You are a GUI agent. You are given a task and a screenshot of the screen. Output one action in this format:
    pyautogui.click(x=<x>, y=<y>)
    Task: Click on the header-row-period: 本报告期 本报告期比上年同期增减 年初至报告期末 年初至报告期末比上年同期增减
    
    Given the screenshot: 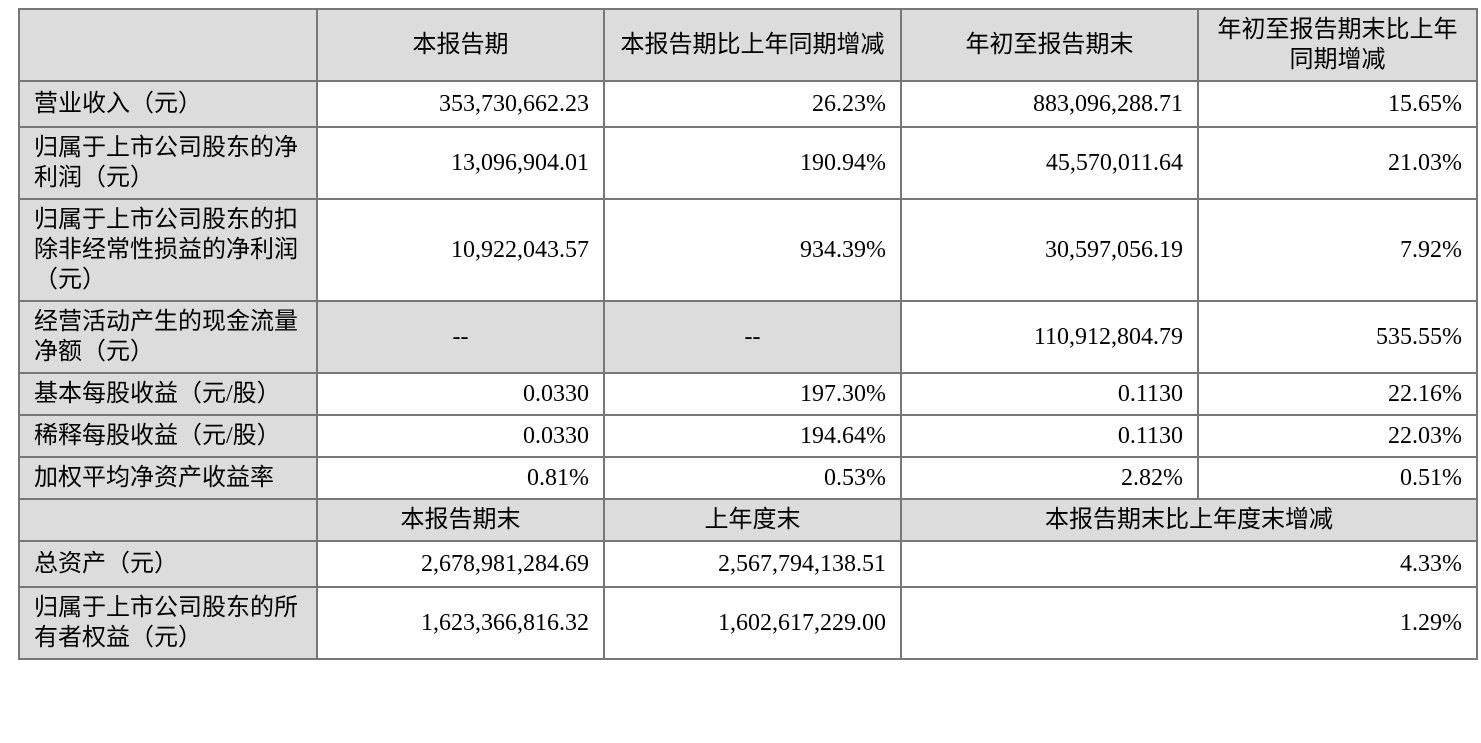 What is the action you would take?
    pyautogui.click(x=748, y=45)
    